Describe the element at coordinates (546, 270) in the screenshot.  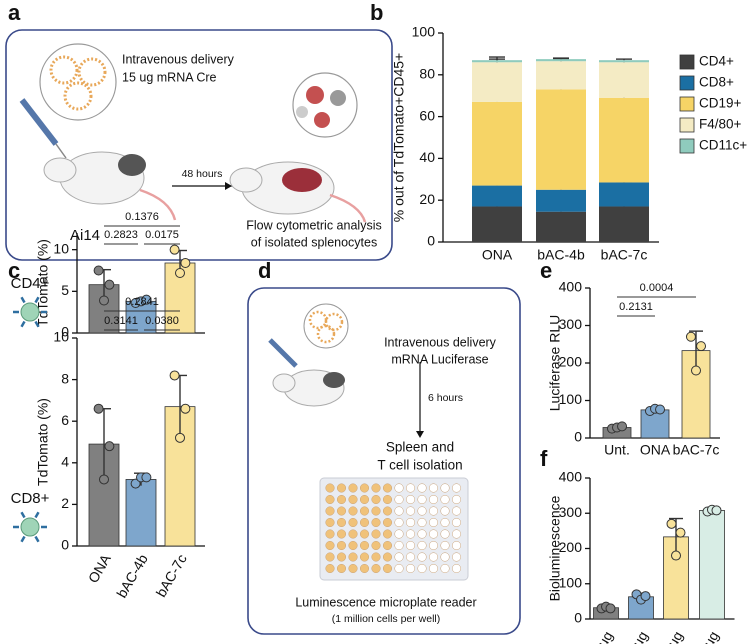
I see `panel-label: e` at that location.